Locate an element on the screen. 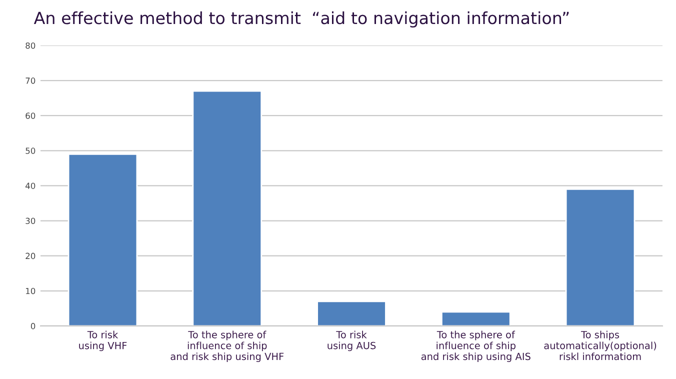 This screenshot has height=379, width=676. x-tick-label: To risk using VHF is located at coordinates (103, 341).